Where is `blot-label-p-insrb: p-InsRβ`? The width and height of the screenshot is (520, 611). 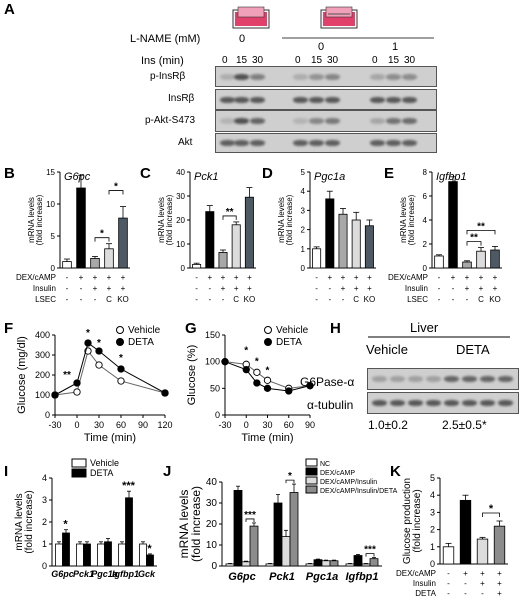 blot-label-p-insrb: p-InsRβ is located at coordinates (168, 76).